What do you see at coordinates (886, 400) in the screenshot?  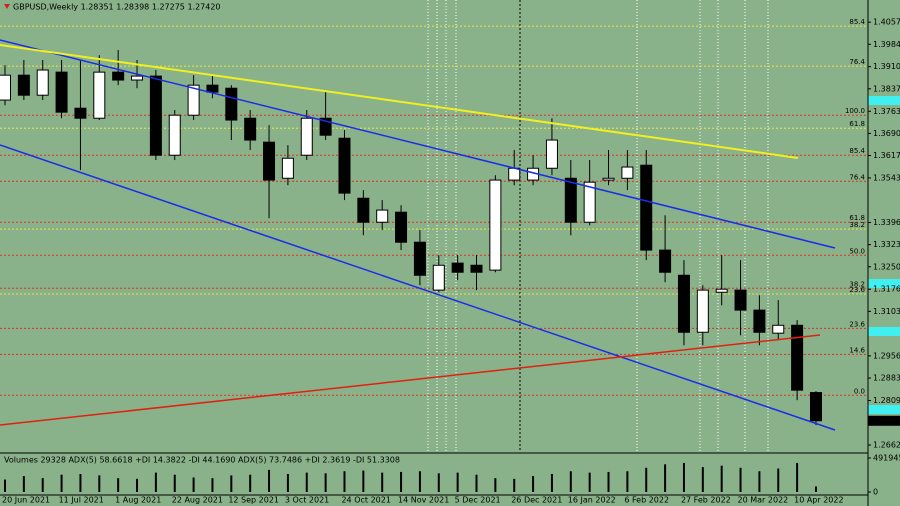 I see `y-tick-label: 1.2809` at bounding box center [886, 400].